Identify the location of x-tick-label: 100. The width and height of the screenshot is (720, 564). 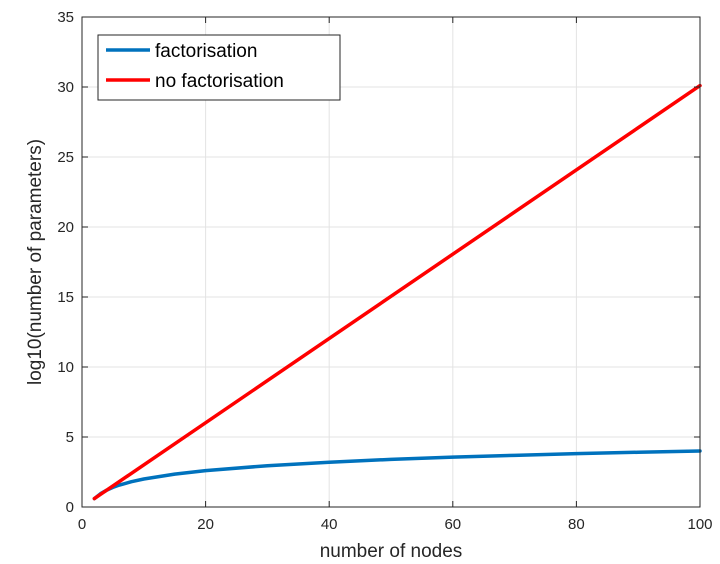
(699, 524).